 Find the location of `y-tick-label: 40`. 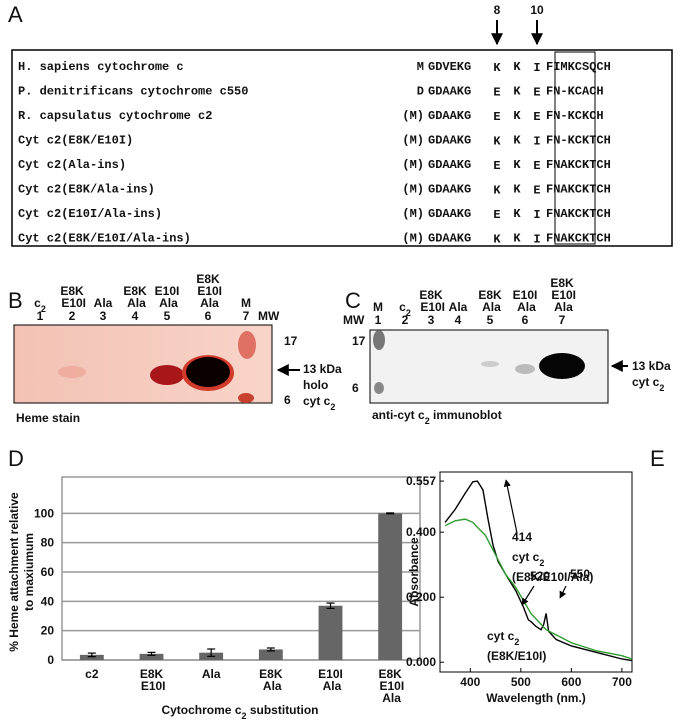

y-tick-label: 40 is located at coordinates (48, 601).